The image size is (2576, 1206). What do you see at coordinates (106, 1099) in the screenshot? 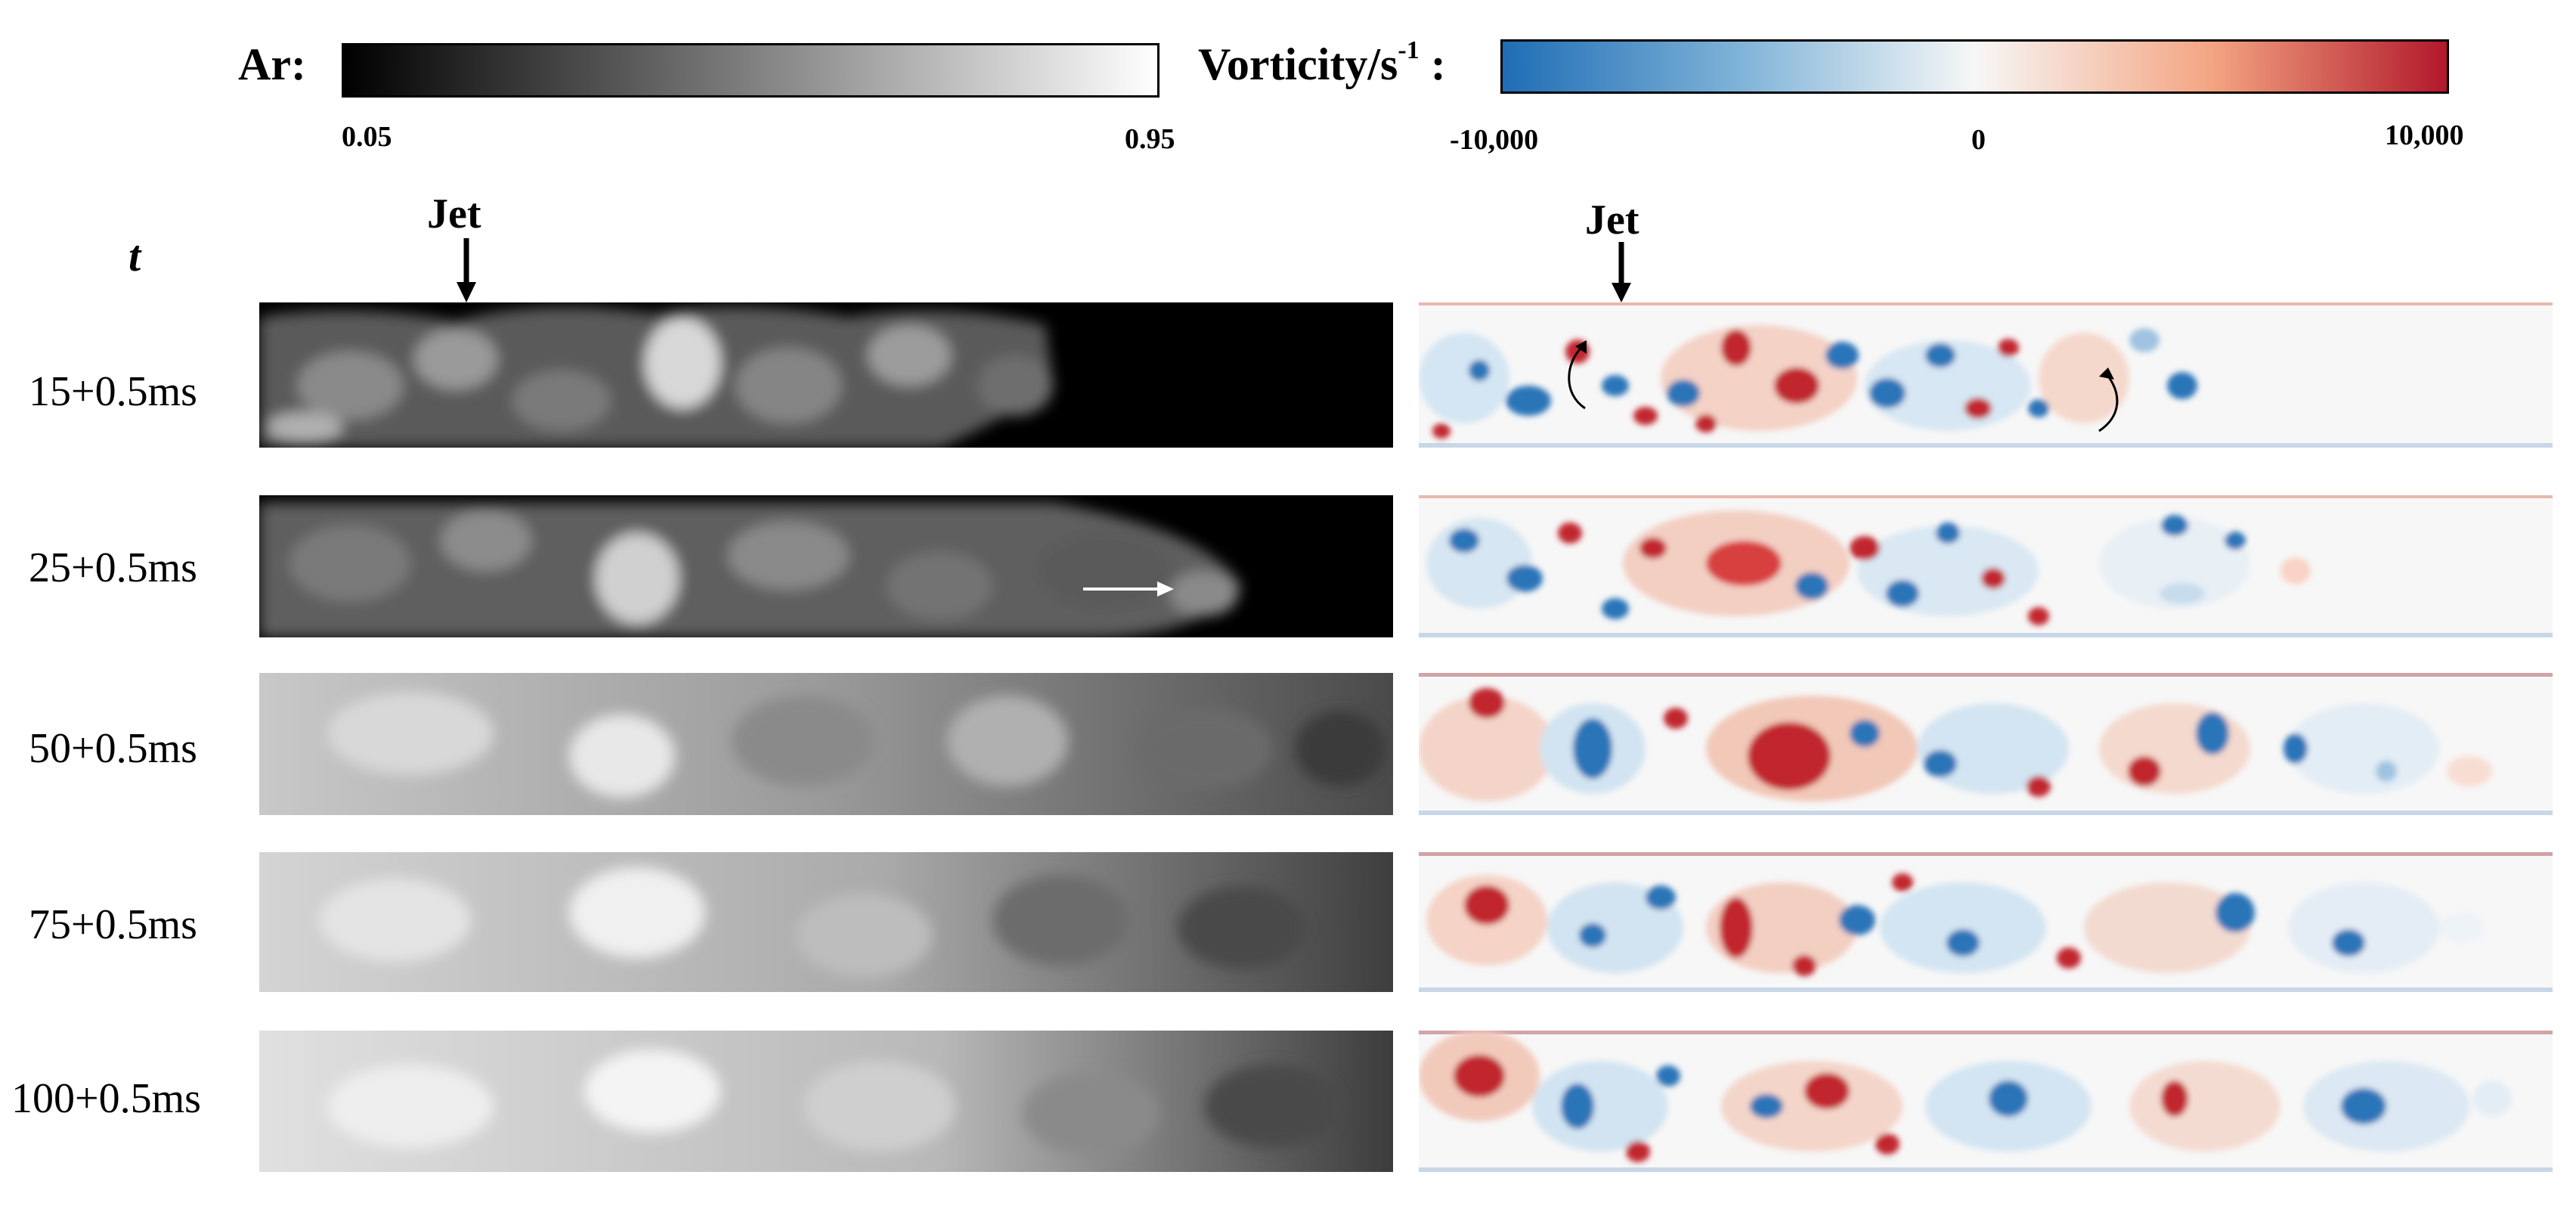
I see `time-label-row-5: 100+0.5ms` at bounding box center [106, 1099].